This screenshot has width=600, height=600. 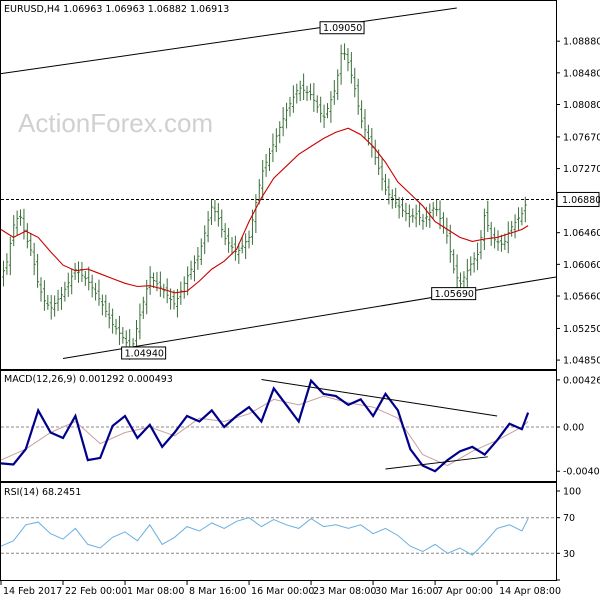 I want to click on rsi-tick-label: 100, so click(x=572, y=492).